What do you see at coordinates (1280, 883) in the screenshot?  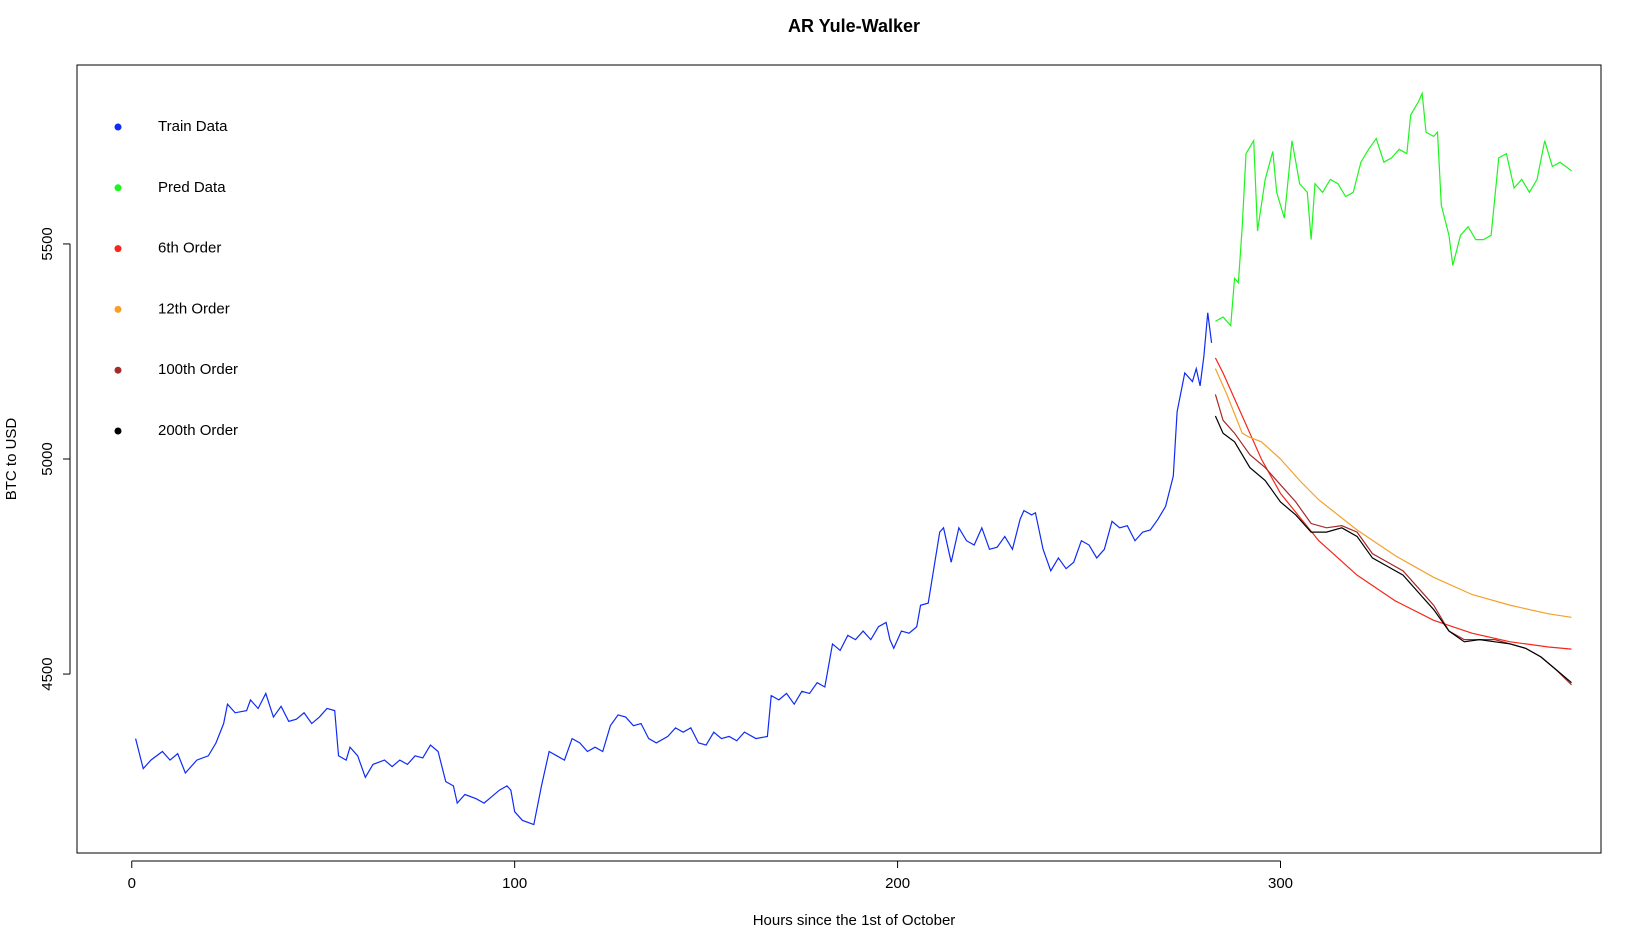 I see `x-tick-label: 300` at bounding box center [1280, 883].